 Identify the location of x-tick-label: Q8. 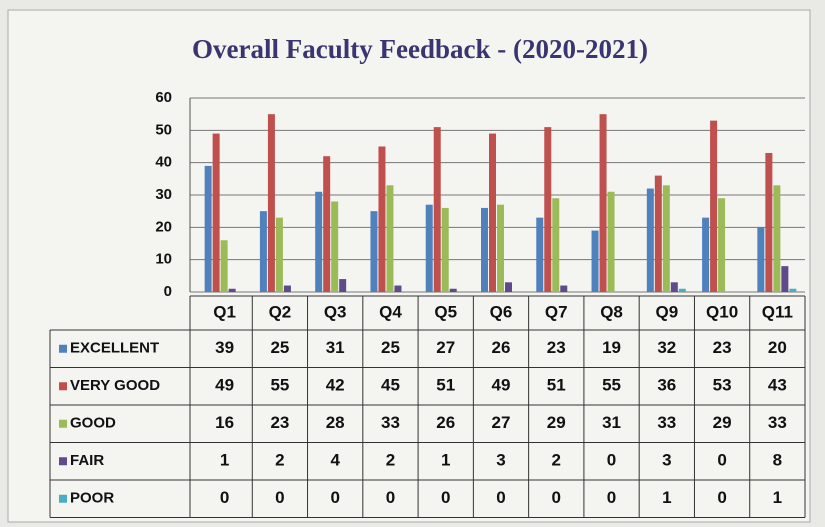
(611, 311).